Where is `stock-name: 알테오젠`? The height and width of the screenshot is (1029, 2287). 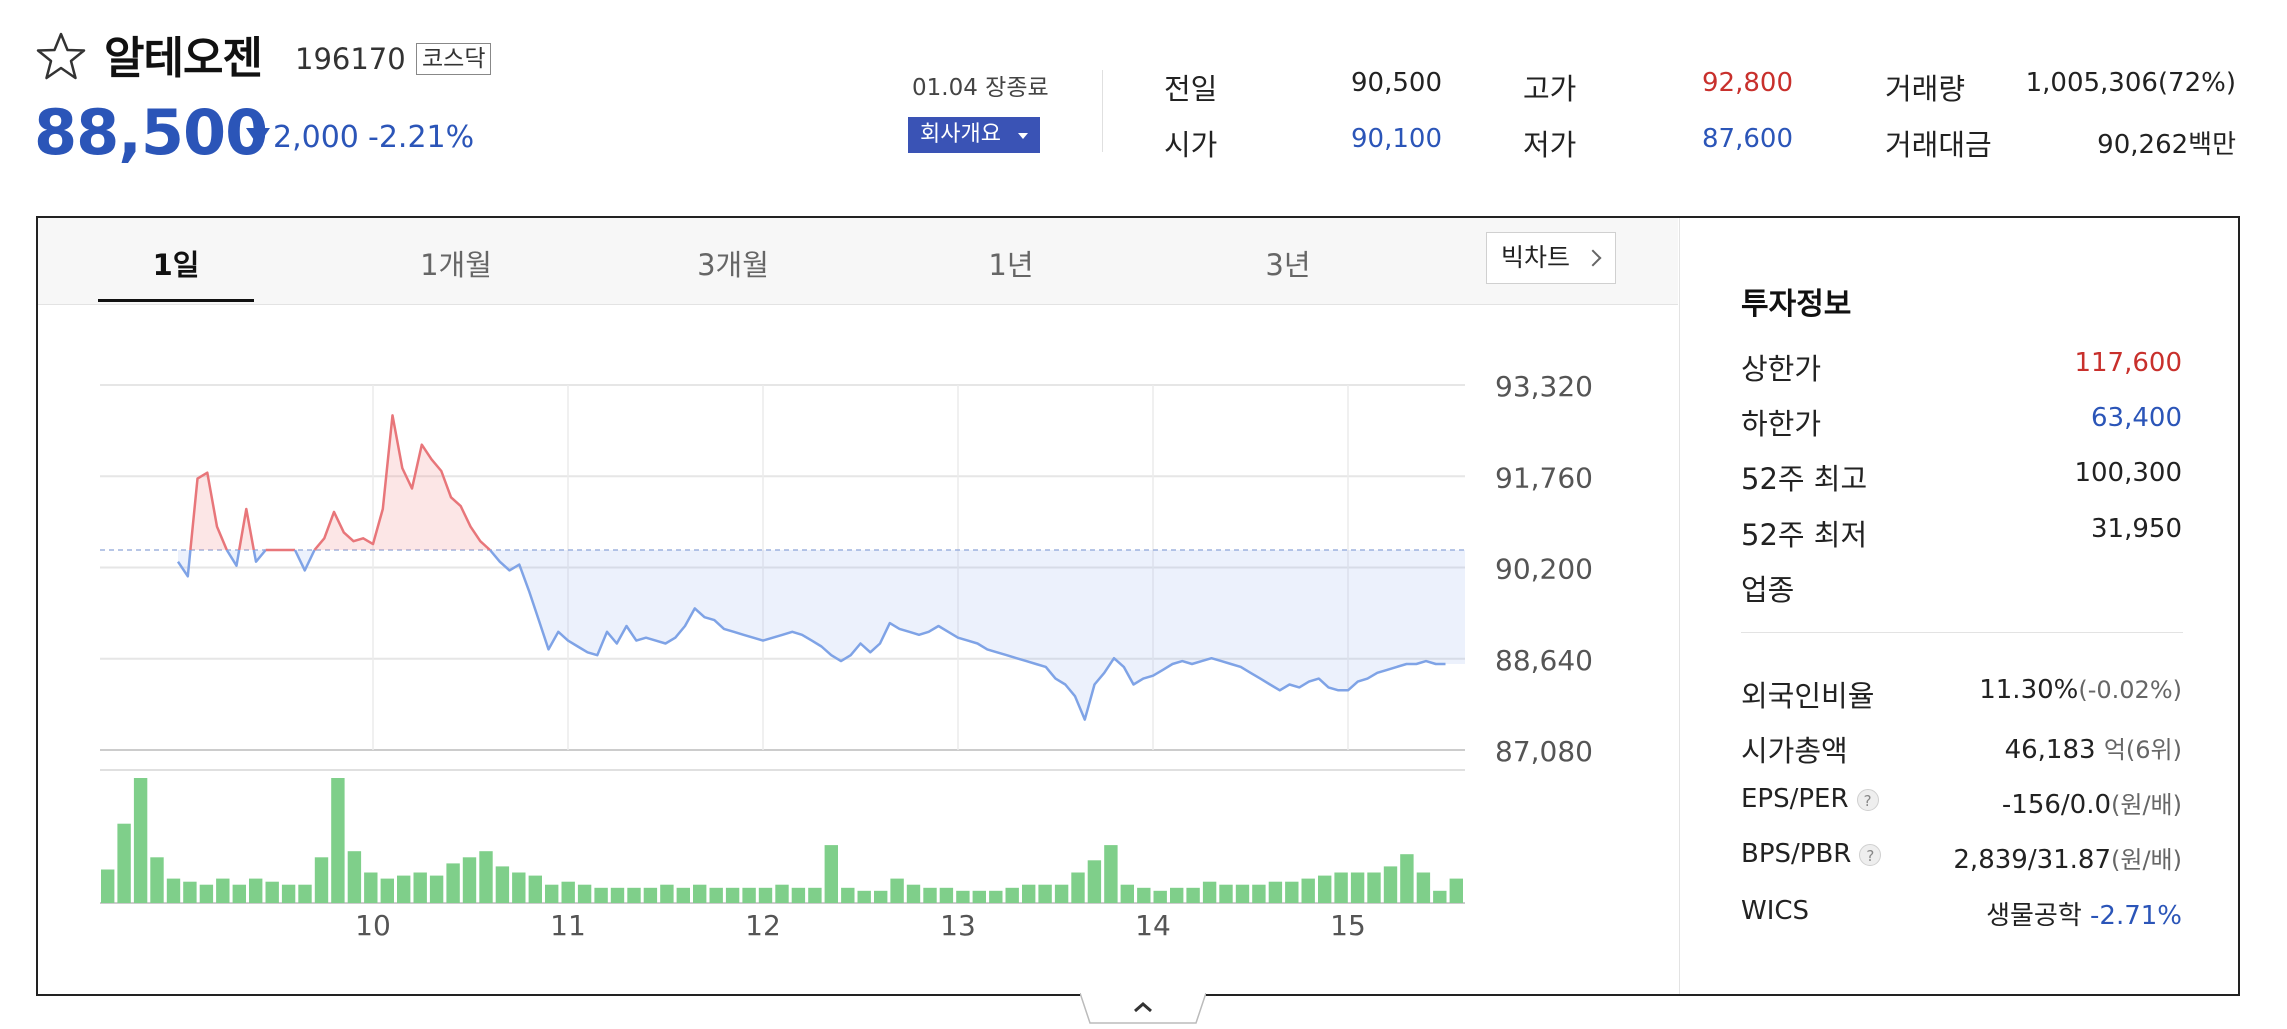
stock-name: 알테오젠 is located at coordinates (183, 58).